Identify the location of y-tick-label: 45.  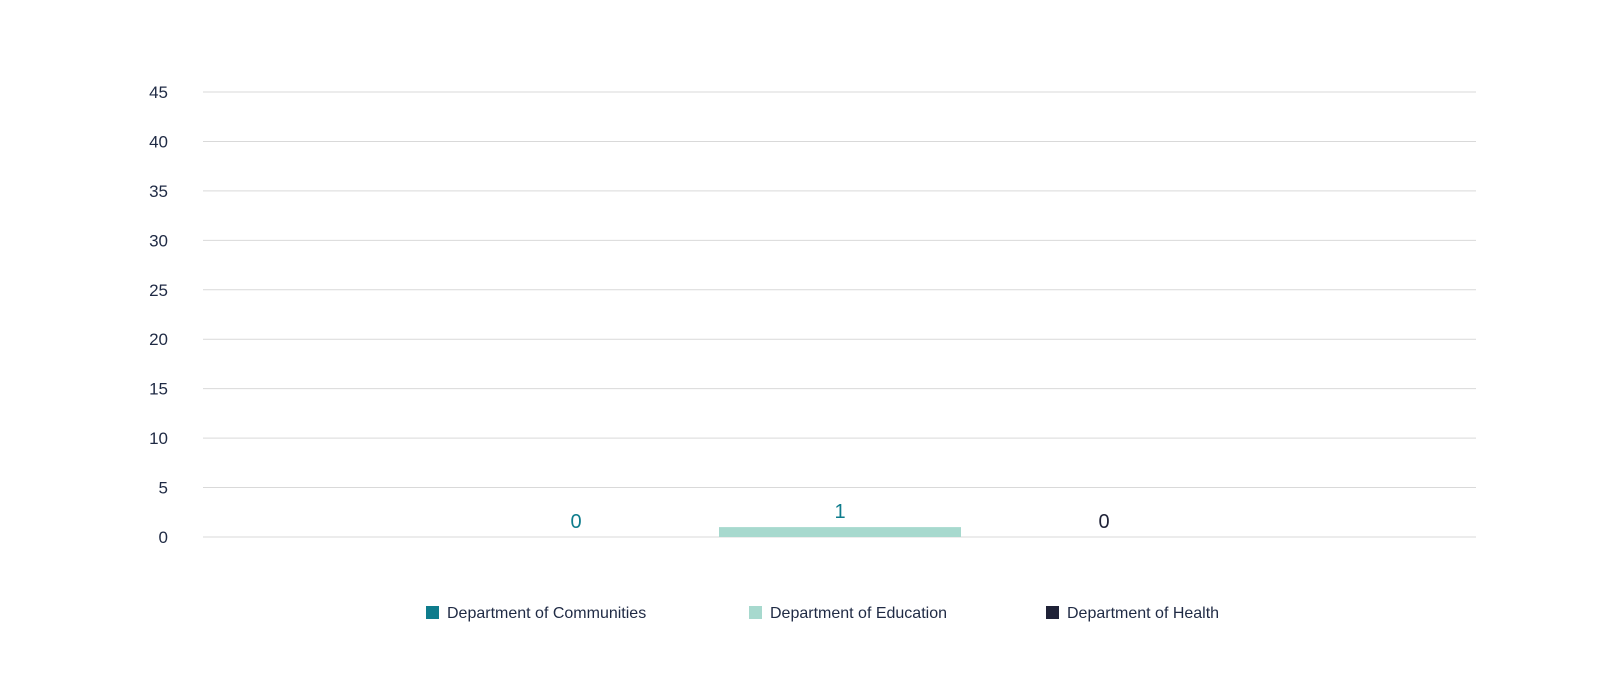
(158, 92).